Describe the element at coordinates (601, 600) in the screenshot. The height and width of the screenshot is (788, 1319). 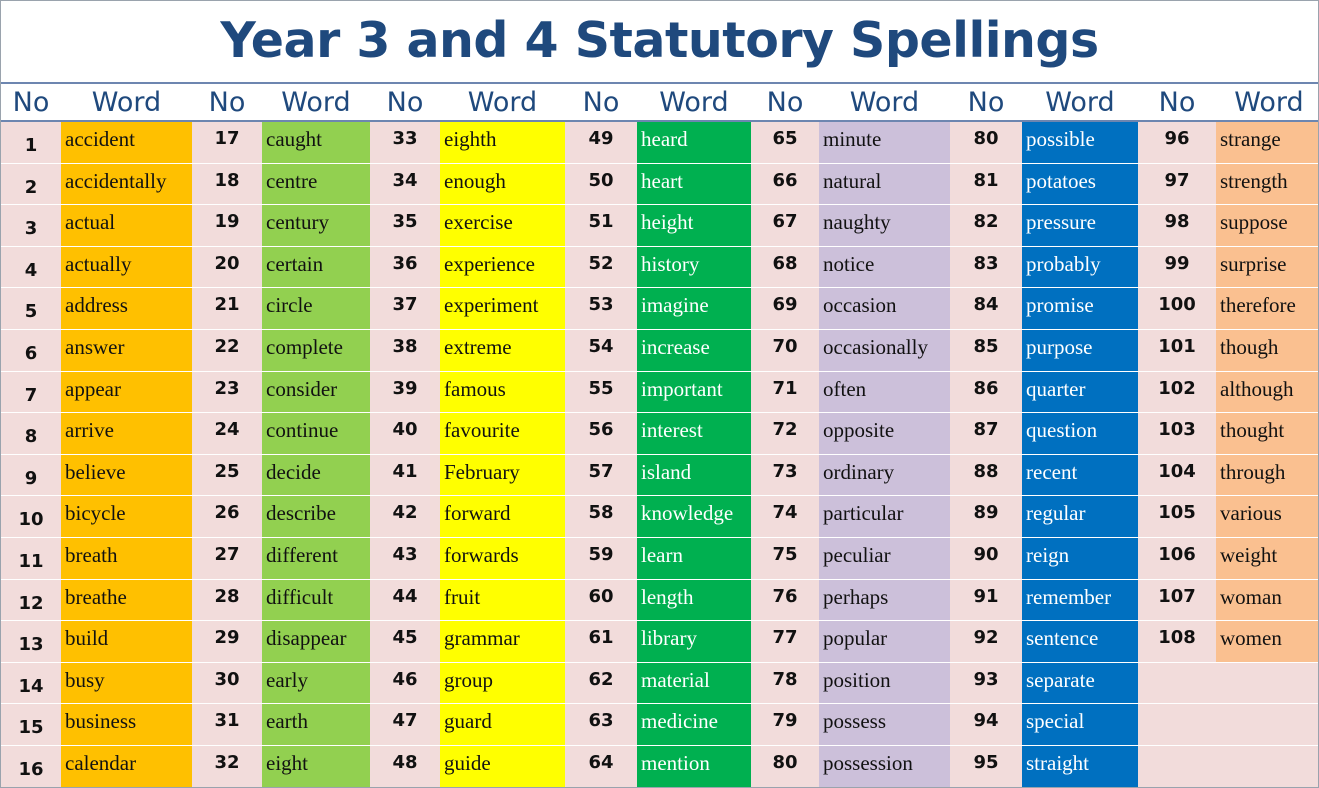
I see `spelling-number: 60` at that location.